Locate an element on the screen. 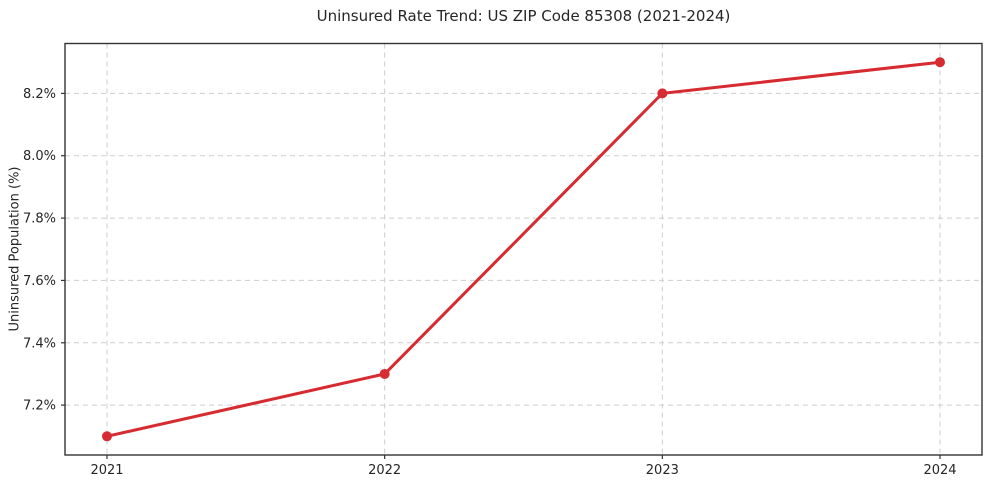 This screenshot has height=490, width=989. y-tick-label: 7.6% is located at coordinates (39, 281).